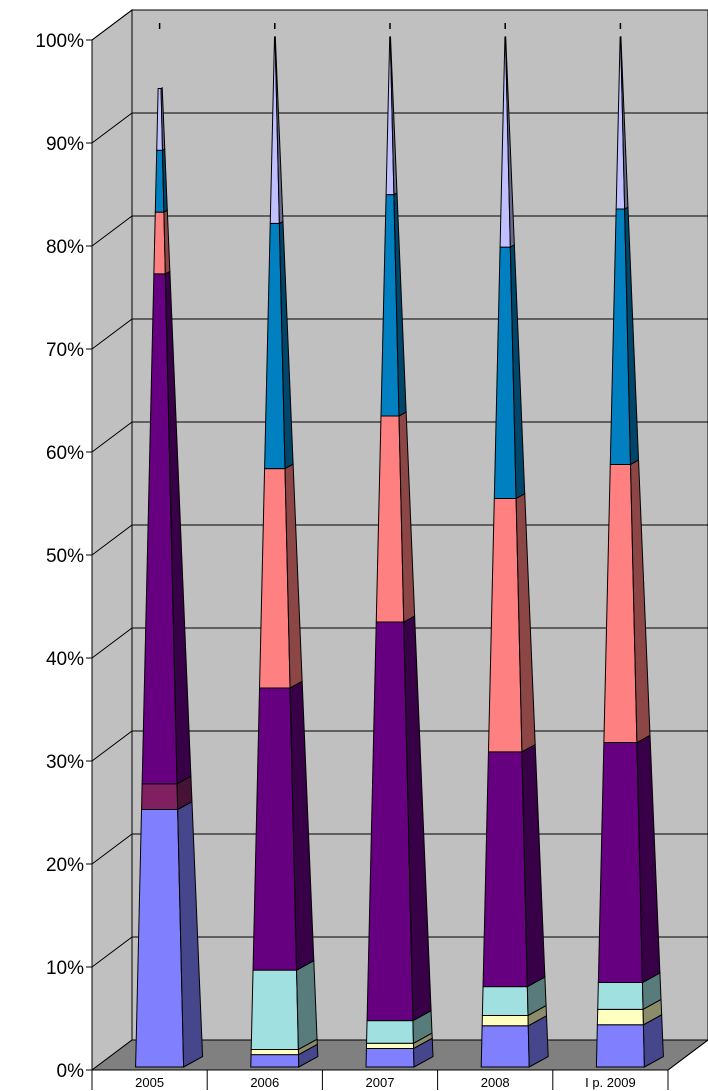  Describe the element at coordinates (65, 350) in the screenshot. I see `y-tick-label: 70%` at that location.